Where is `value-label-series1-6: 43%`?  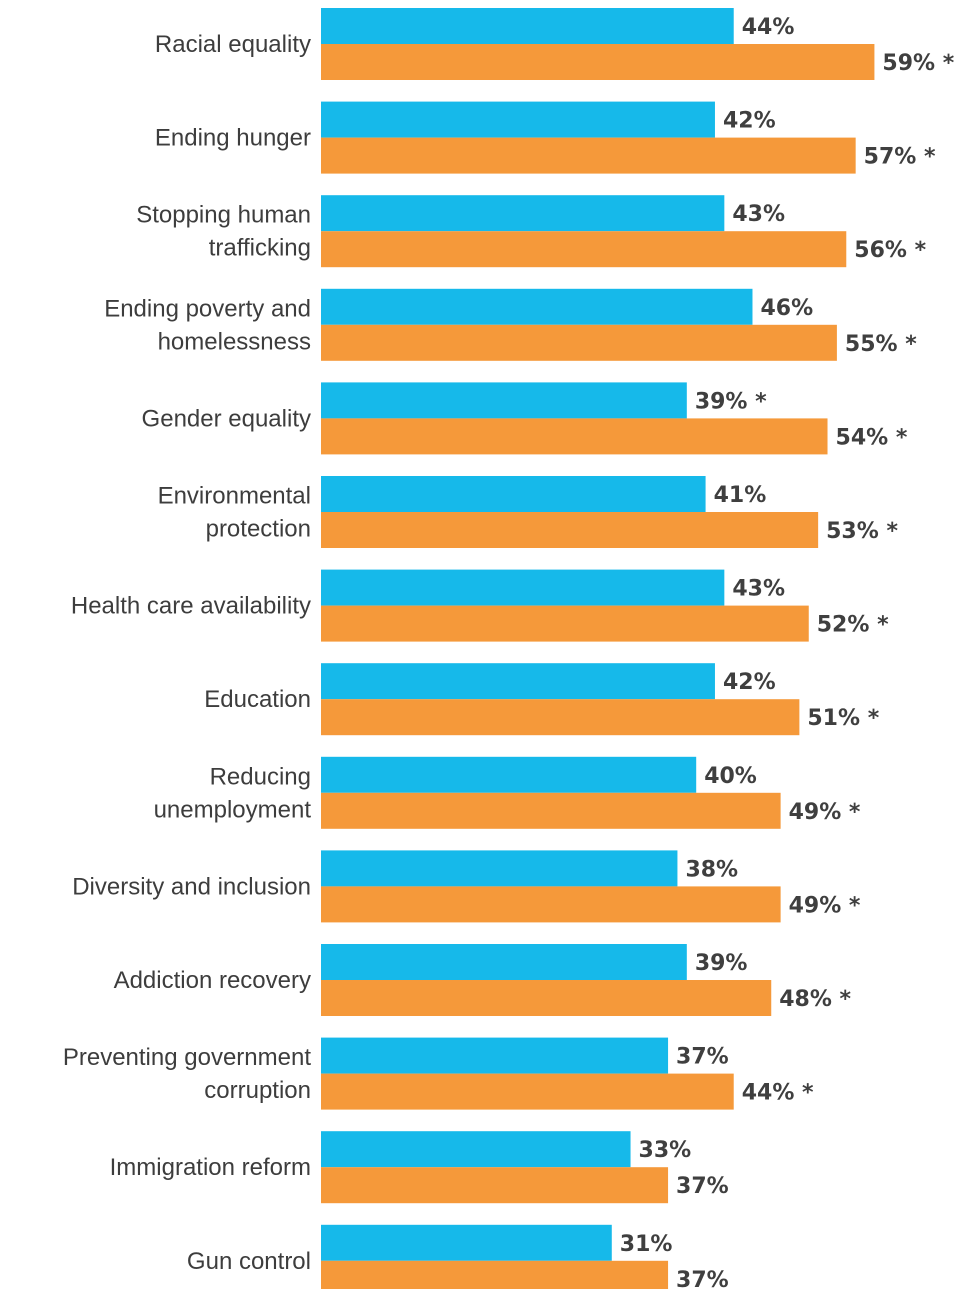 value-label-series1-6: 43% is located at coordinates (758, 589).